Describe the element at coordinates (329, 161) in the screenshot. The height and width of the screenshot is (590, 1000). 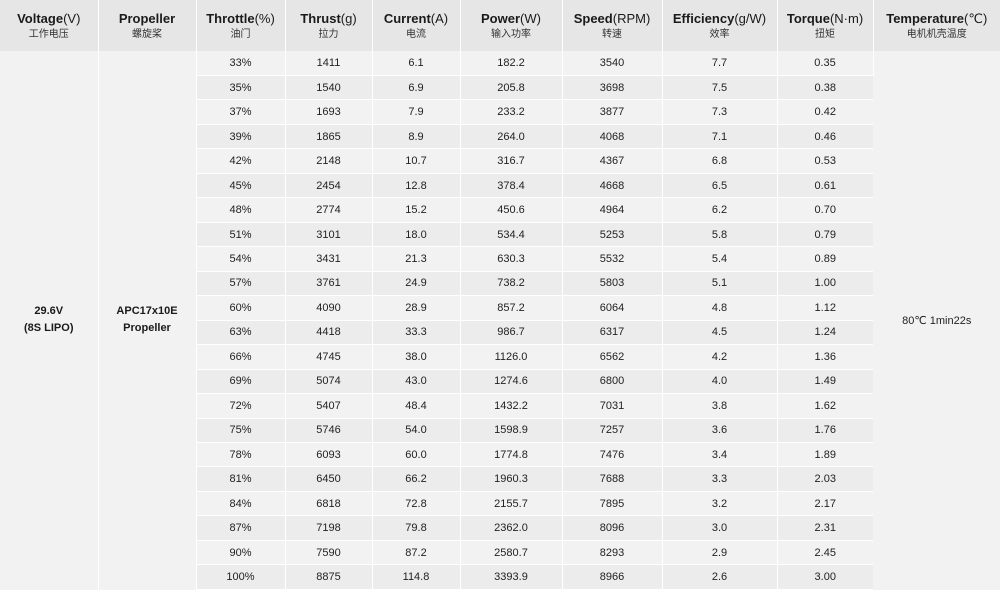
I see `cell-thrust: 2148` at that location.